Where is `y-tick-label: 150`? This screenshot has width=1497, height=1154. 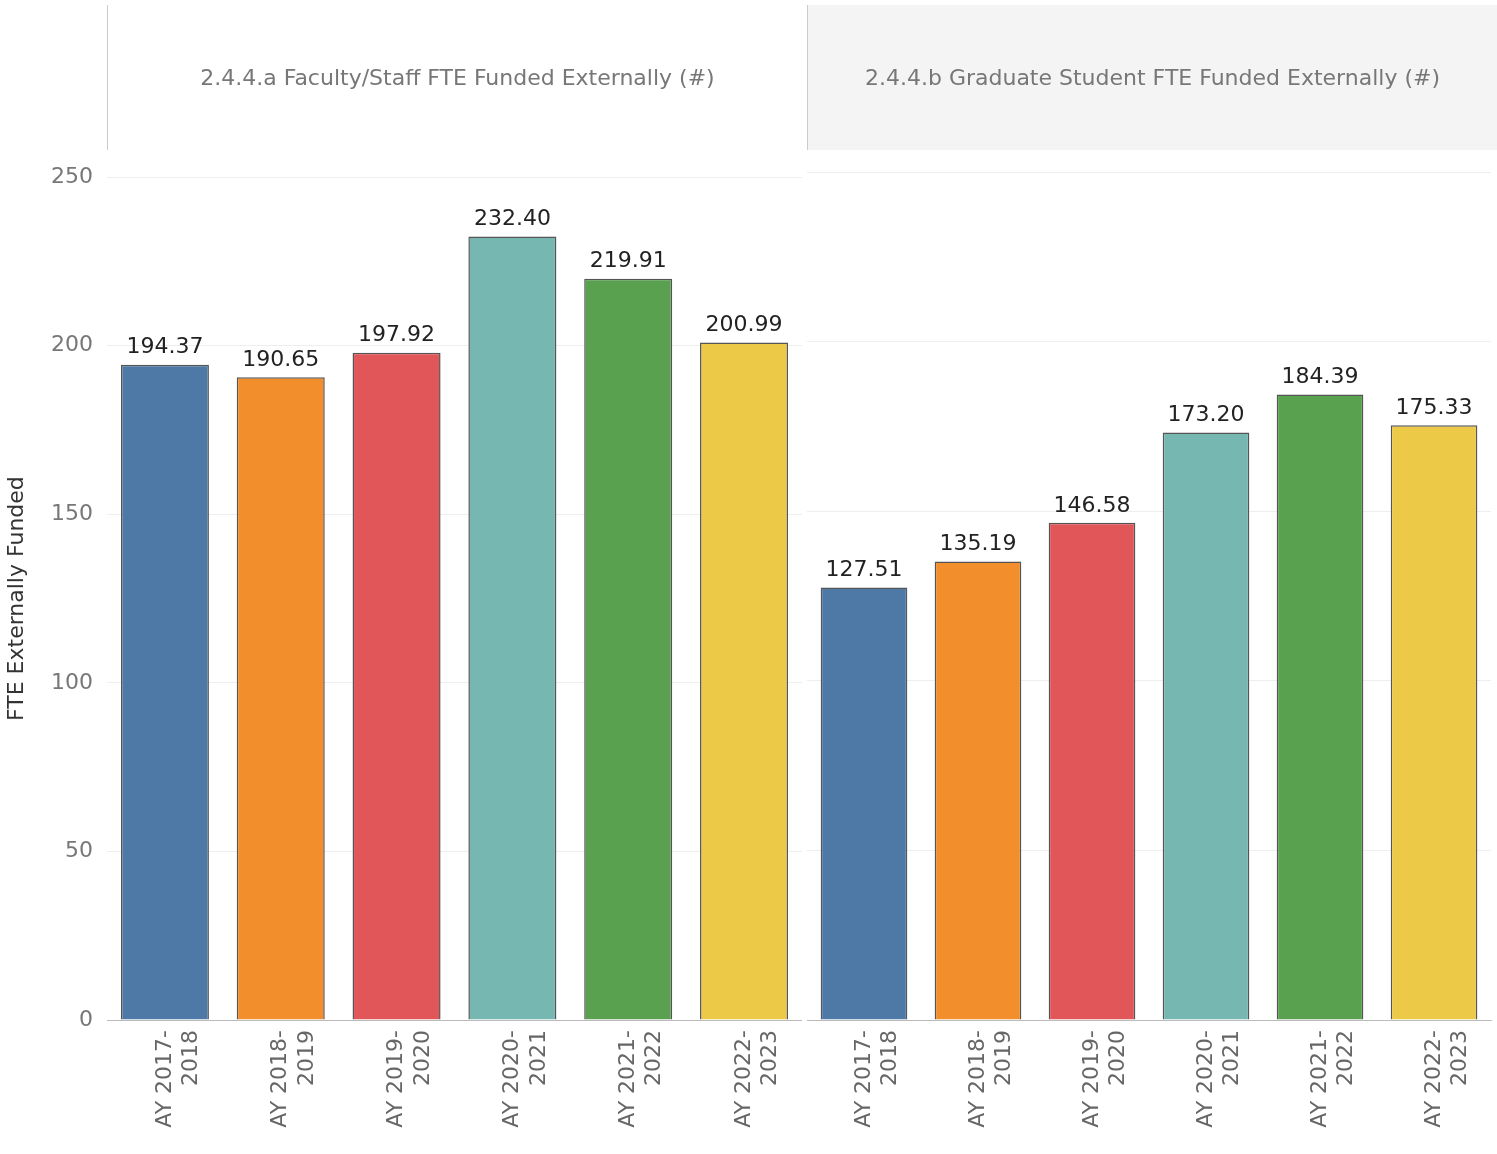
y-tick-label: 150 is located at coordinates (72, 513).